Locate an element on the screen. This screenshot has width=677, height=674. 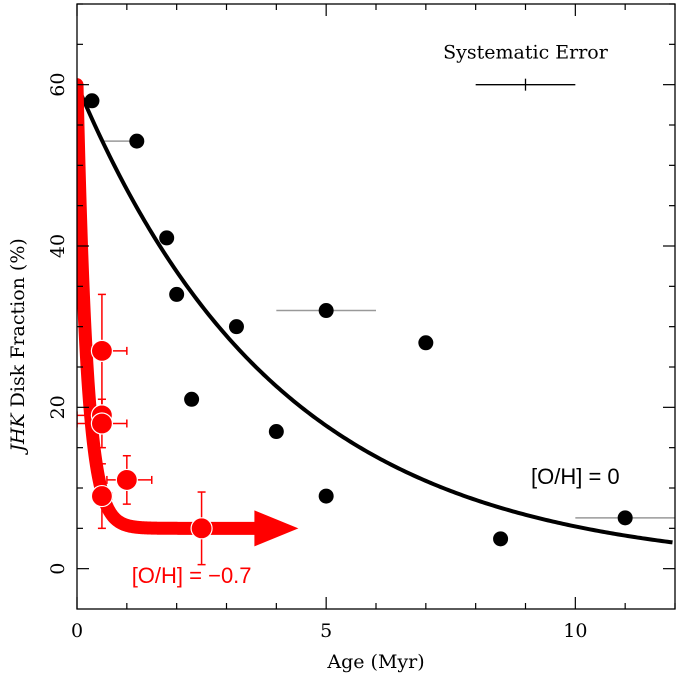
y-tick-label: 60 is located at coordinates (58, 85).